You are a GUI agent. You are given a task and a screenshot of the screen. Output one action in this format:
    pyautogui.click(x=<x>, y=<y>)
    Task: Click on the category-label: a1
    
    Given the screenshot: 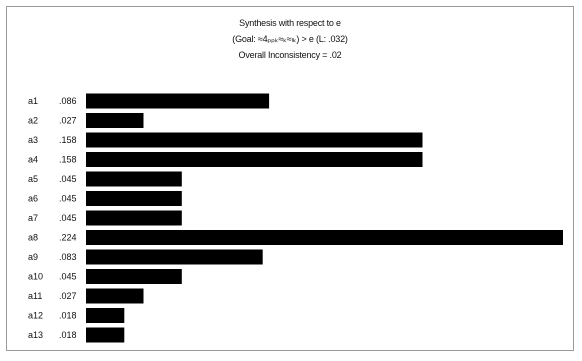 What is the action you would take?
    pyautogui.click(x=33, y=101)
    